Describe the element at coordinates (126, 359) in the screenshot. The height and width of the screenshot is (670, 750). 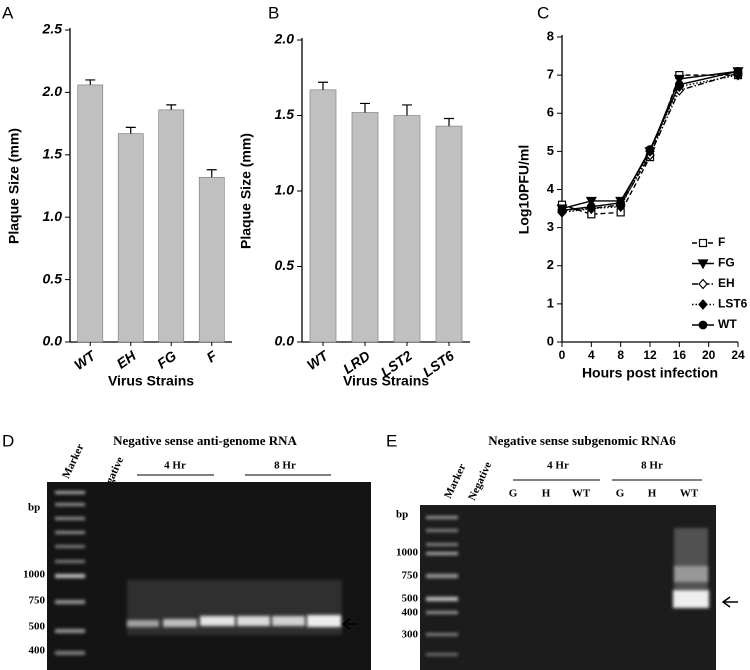
I see `x-tick-label: EH` at that location.